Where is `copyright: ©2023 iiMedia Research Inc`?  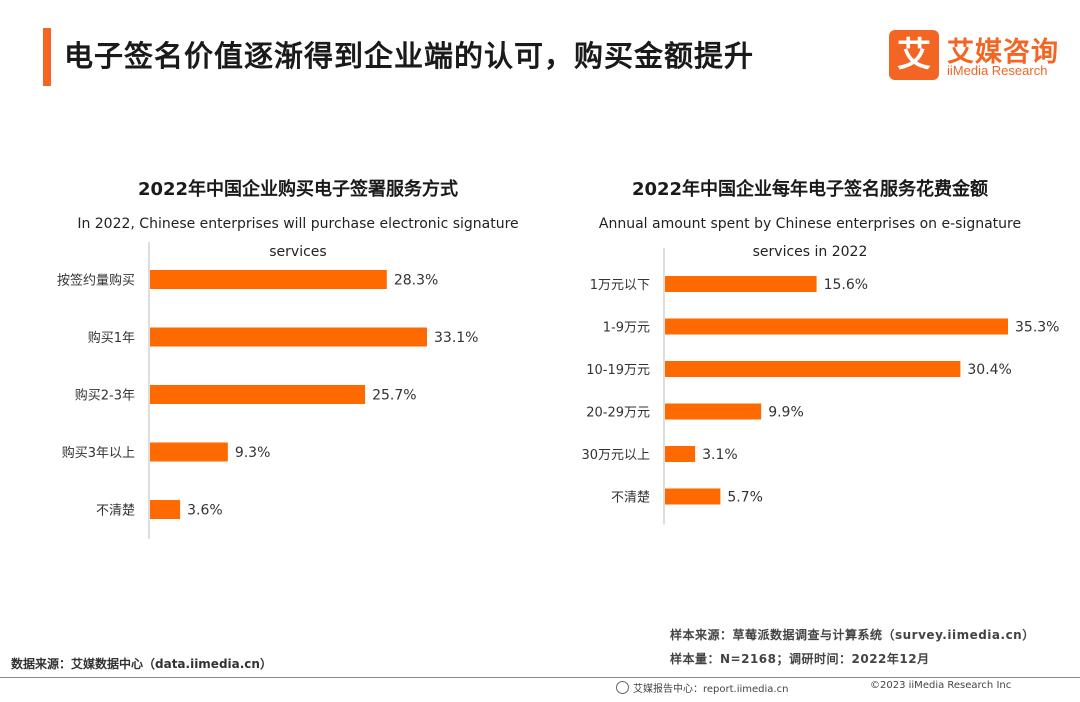
copyright: ©2023 iiMedia Research Inc is located at coordinates (941, 685).